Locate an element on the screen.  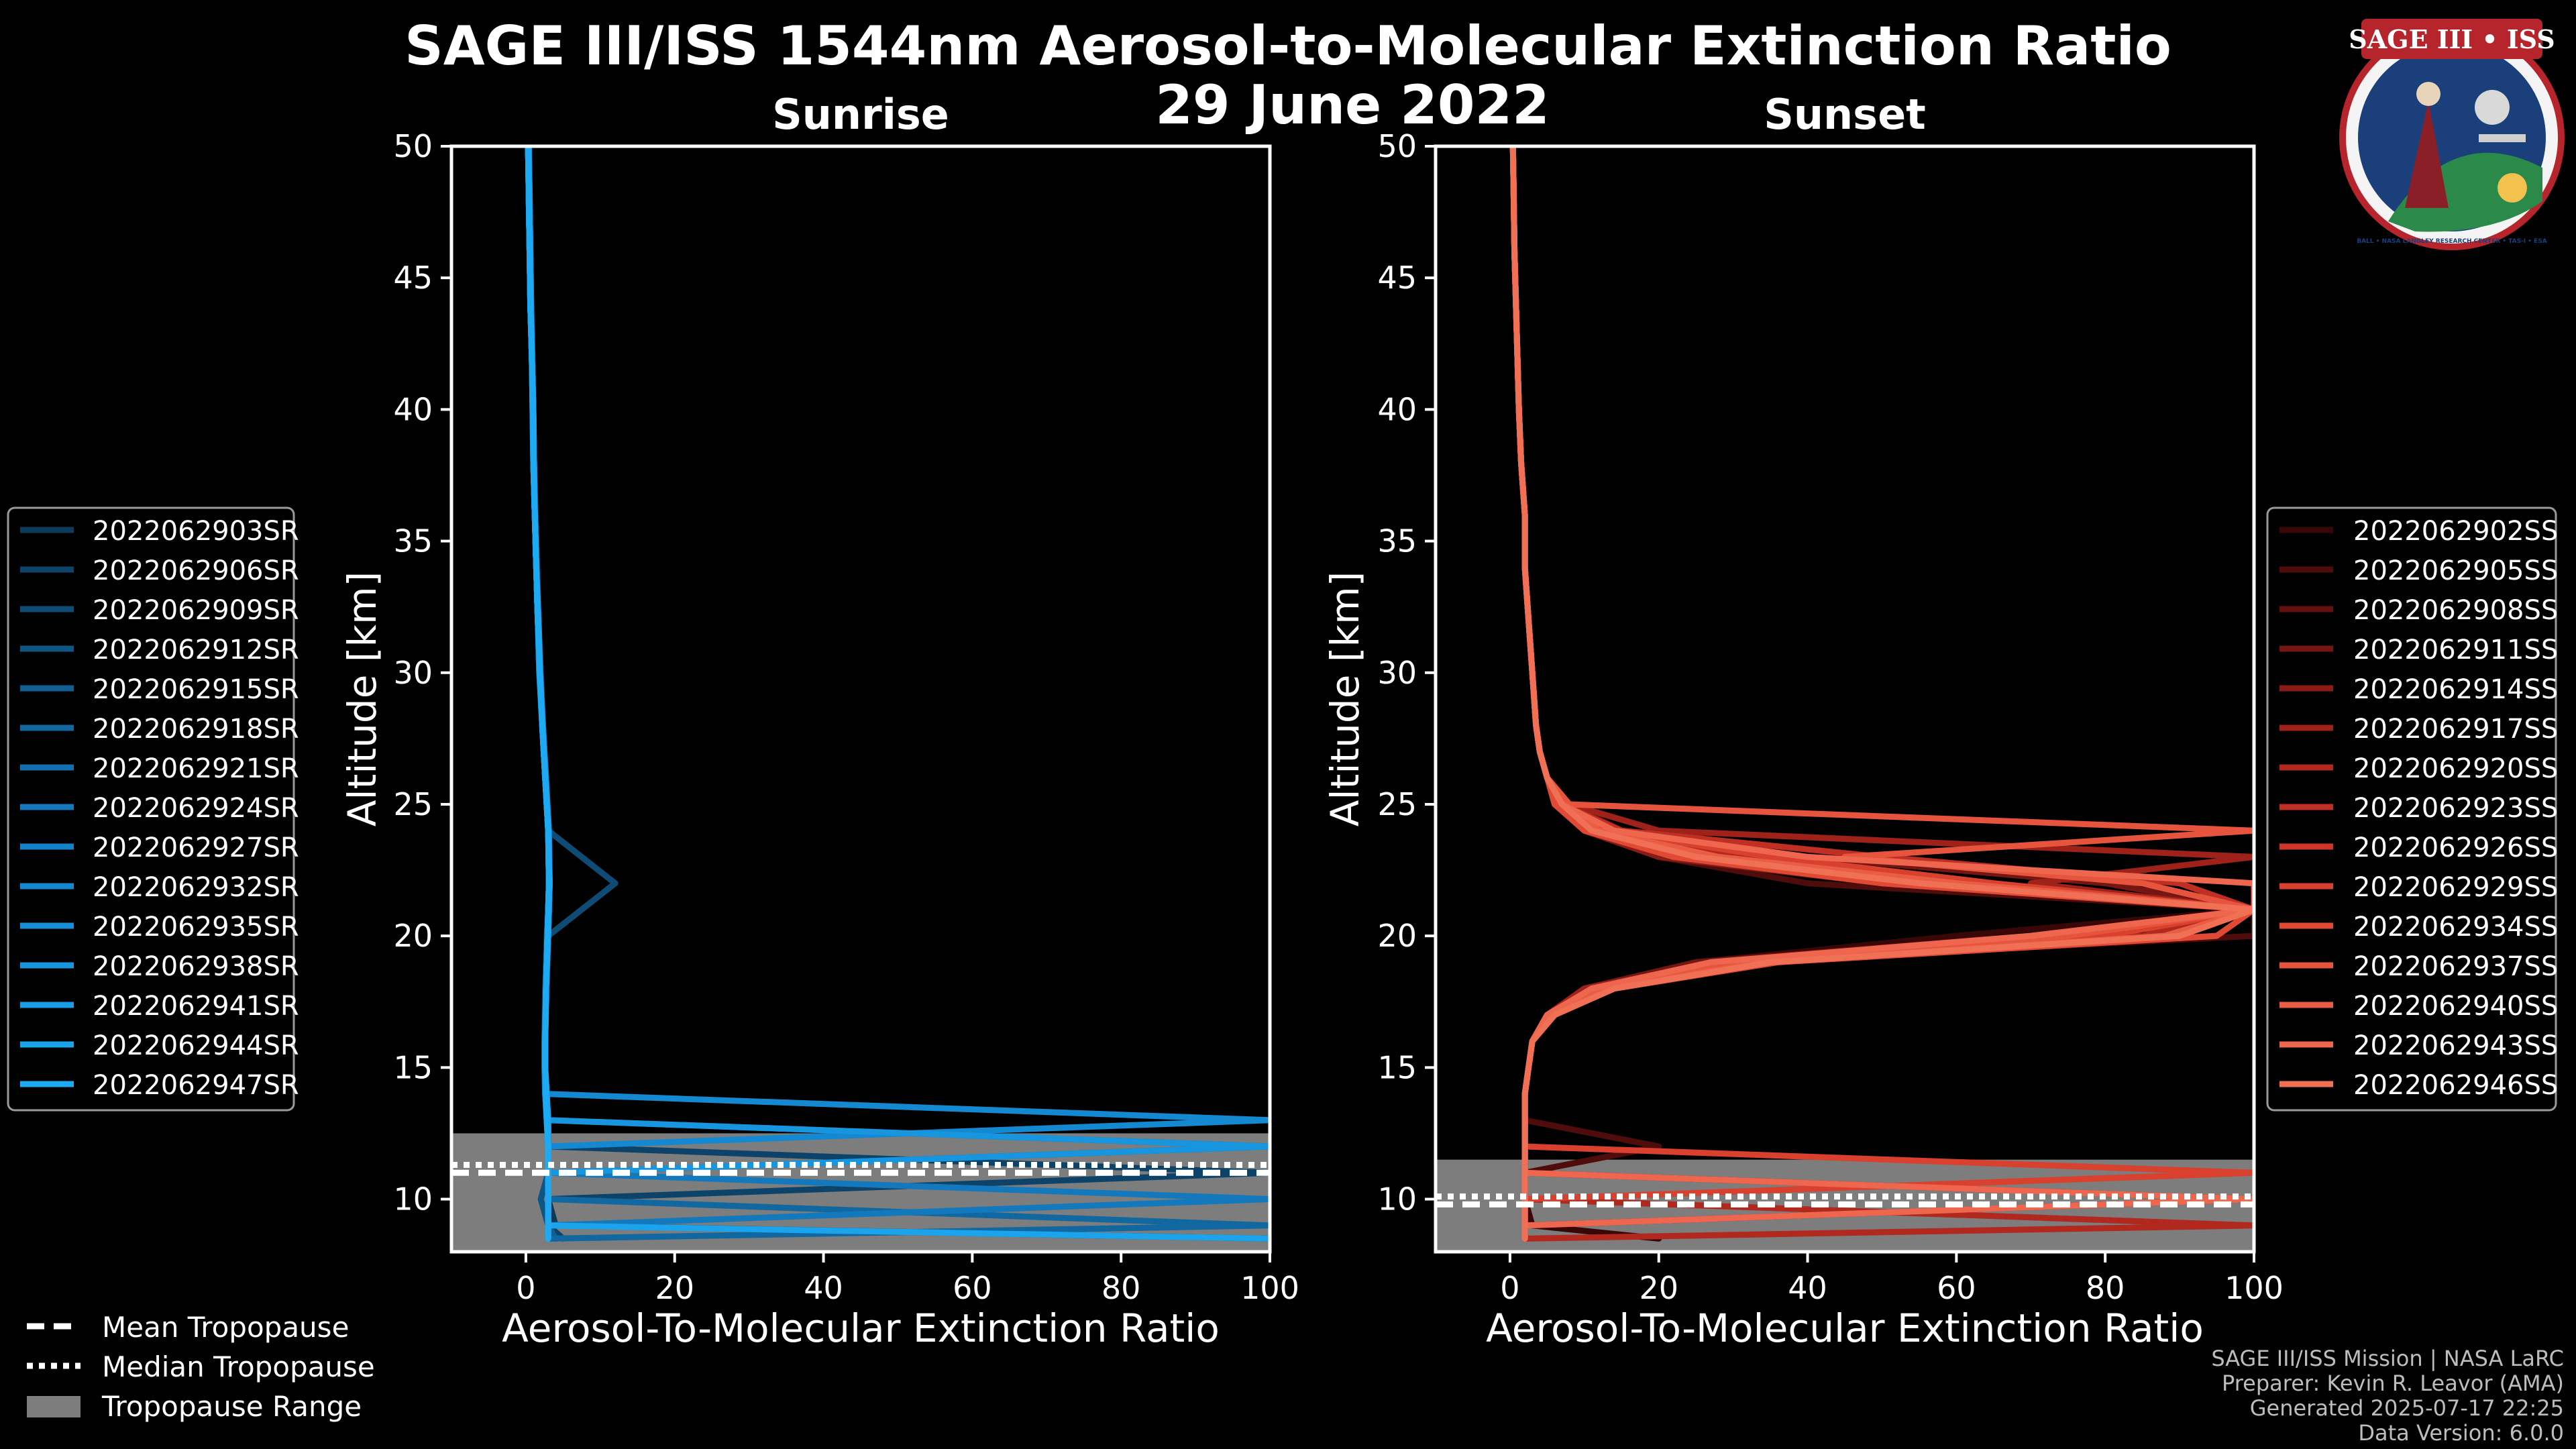
sunset-legend-label: 2022062905SS is located at coordinates (2455, 570).